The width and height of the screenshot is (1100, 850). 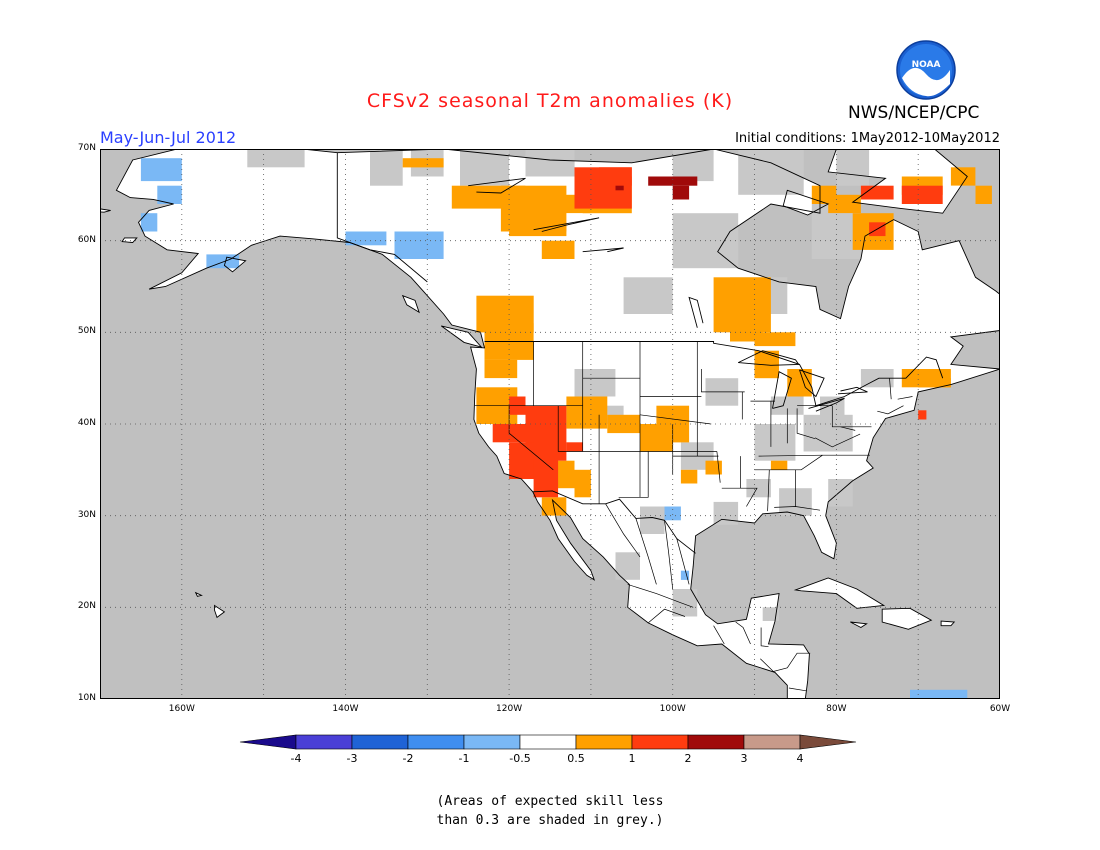 I want to click on lake-athabasca, so click(x=603, y=250).